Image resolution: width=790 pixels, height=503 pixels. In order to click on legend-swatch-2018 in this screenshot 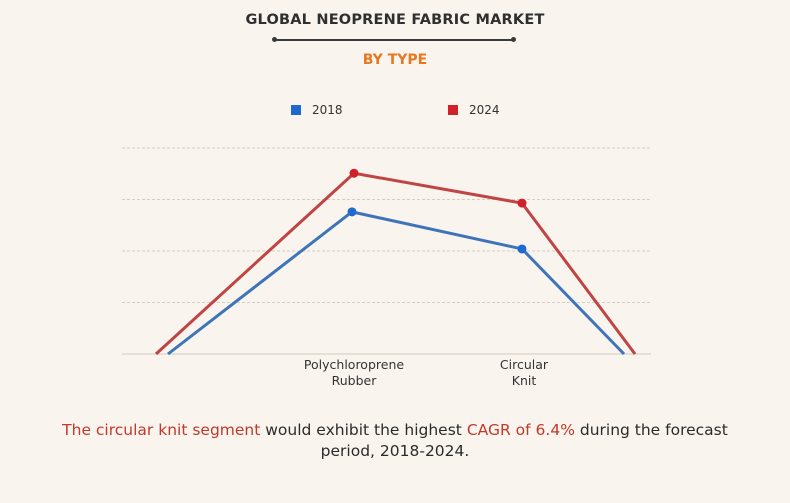, I will do `click(296, 110)`.